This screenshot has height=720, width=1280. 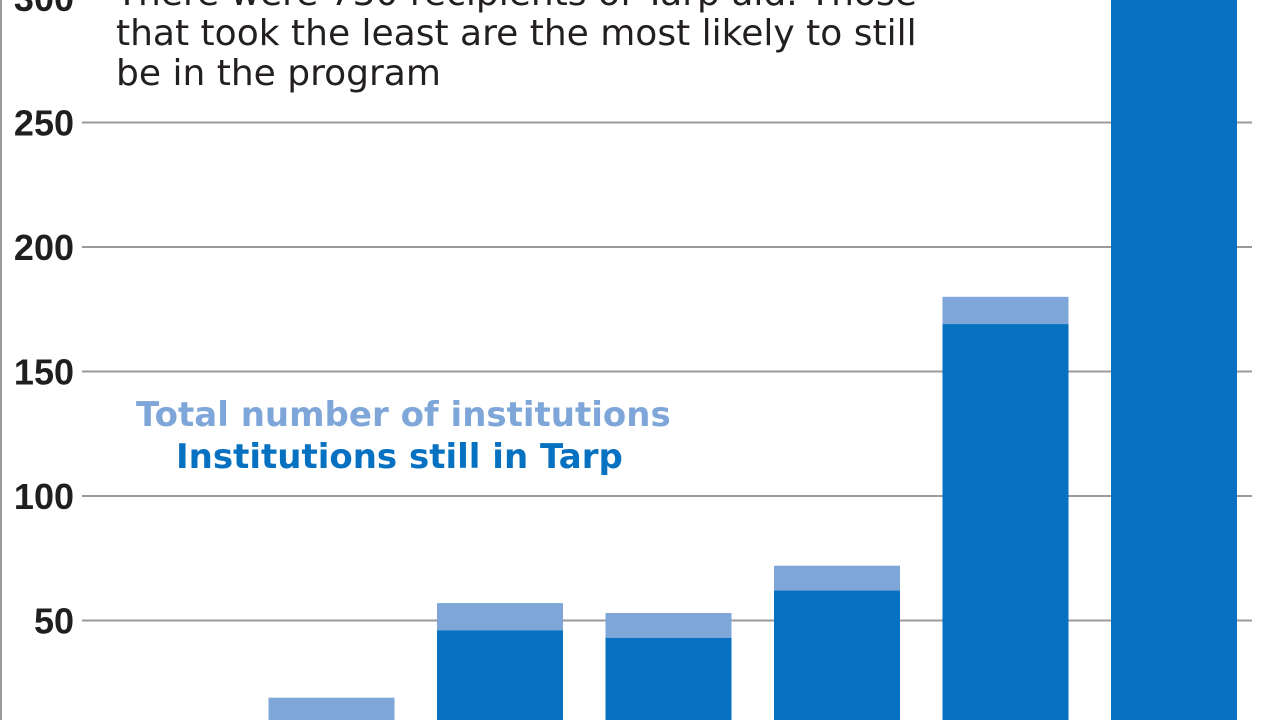 What do you see at coordinates (54, 621) in the screenshot?
I see `y-tick-label-50: 50` at bounding box center [54, 621].